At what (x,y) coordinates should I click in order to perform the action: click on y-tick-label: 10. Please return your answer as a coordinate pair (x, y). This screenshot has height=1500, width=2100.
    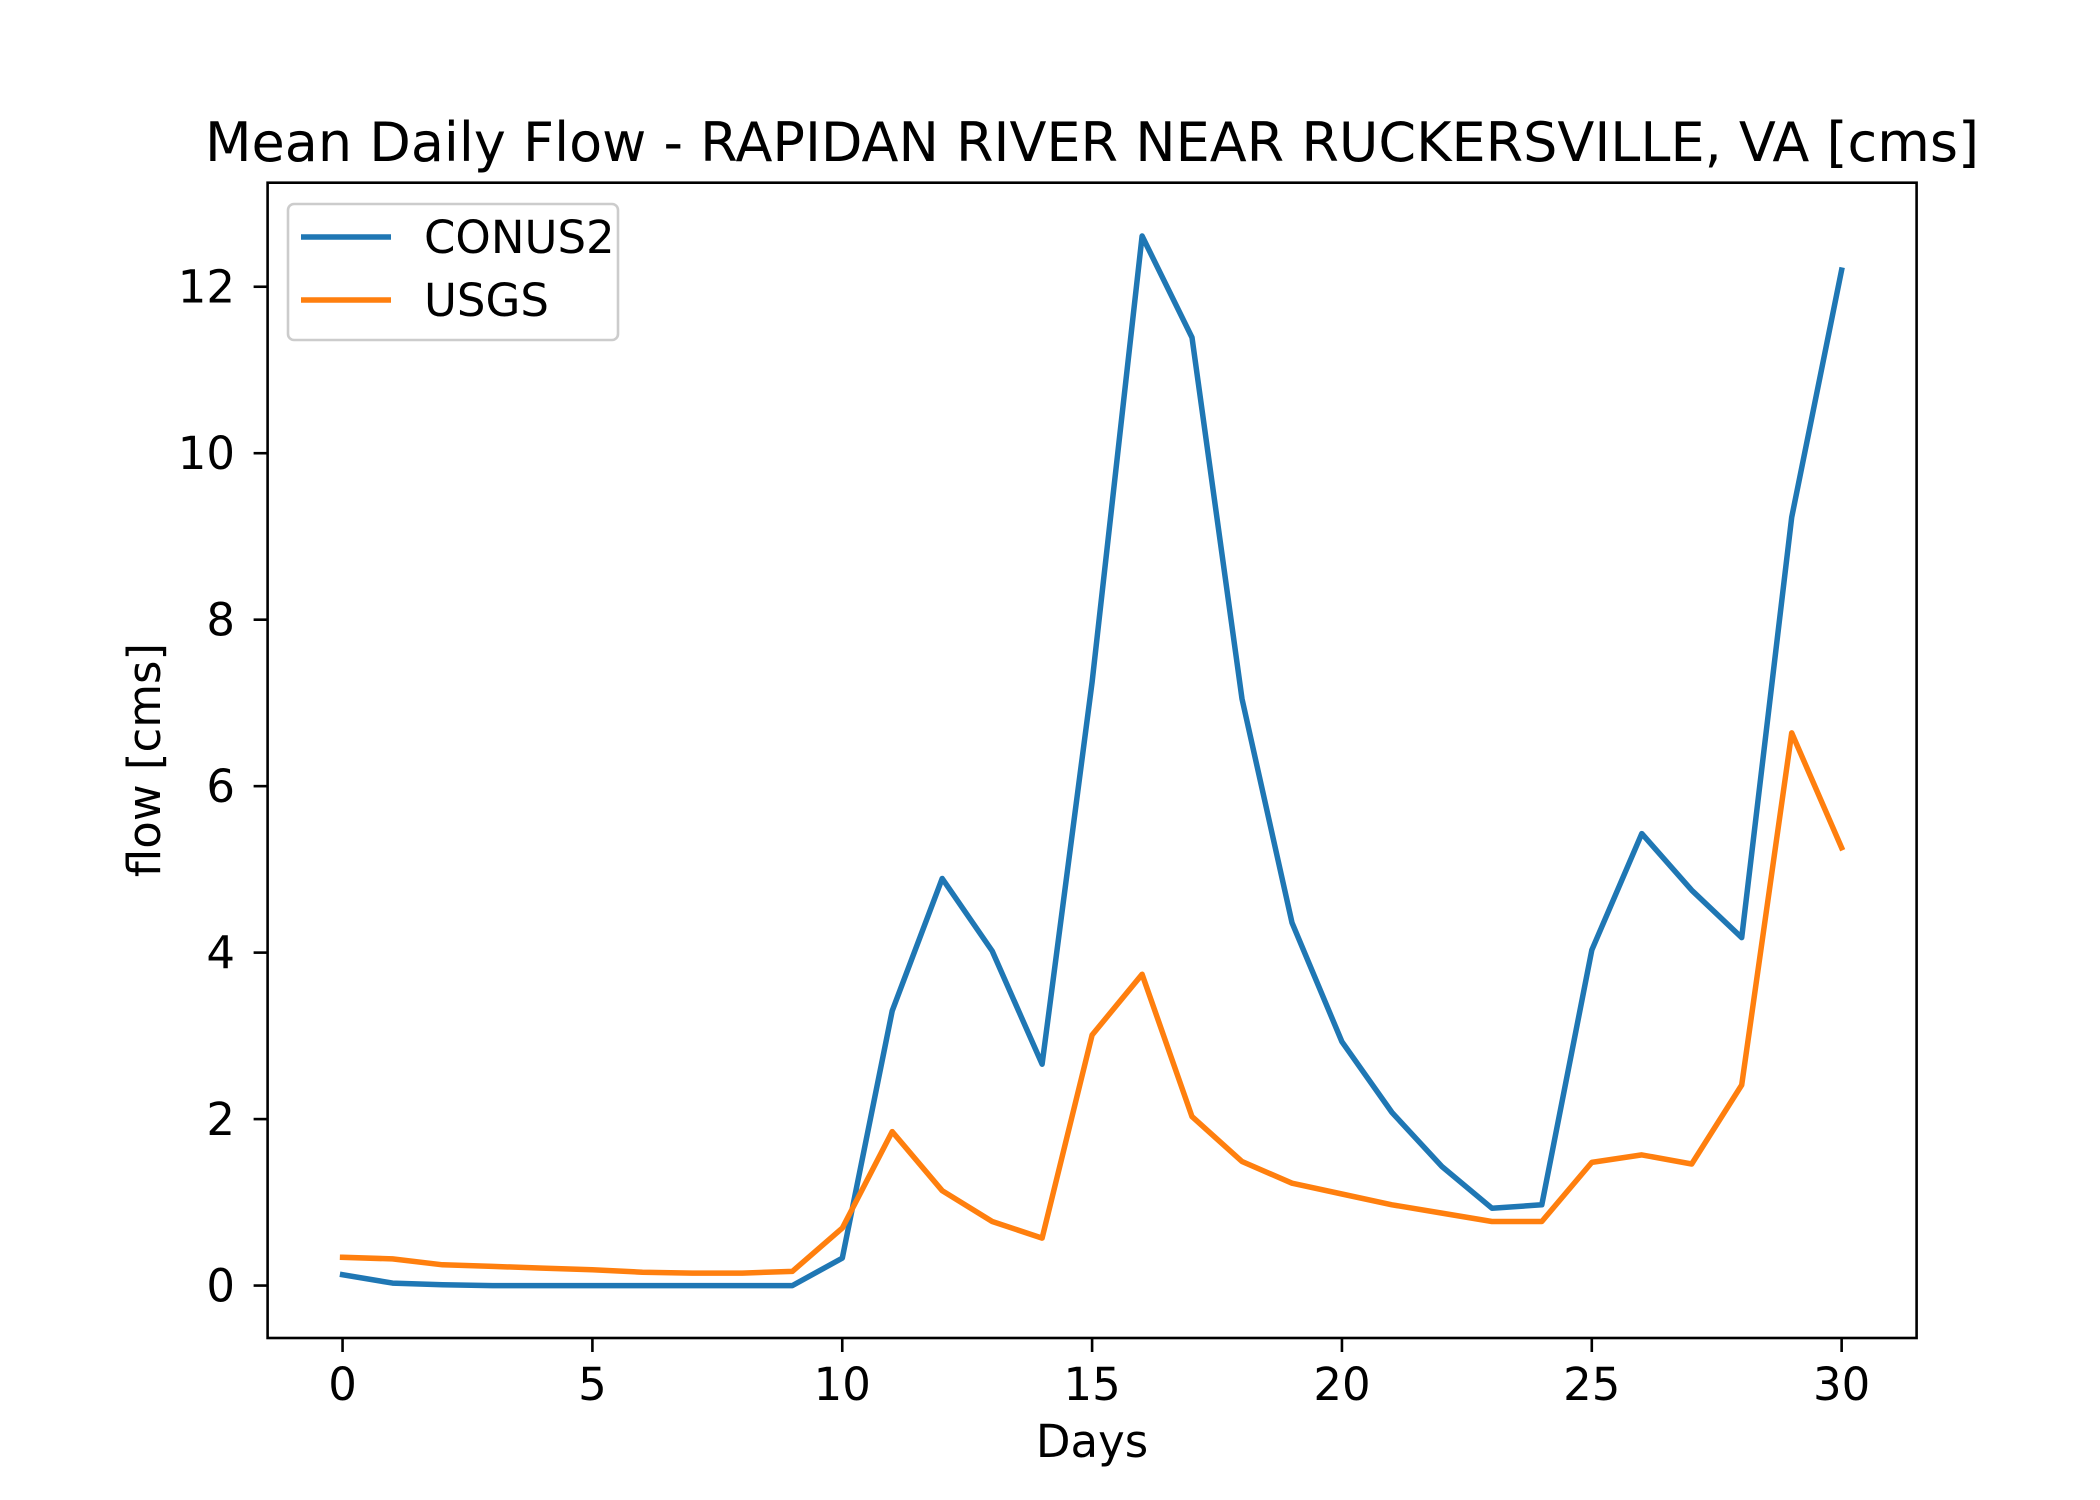
    Looking at the image, I should click on (206, 453).